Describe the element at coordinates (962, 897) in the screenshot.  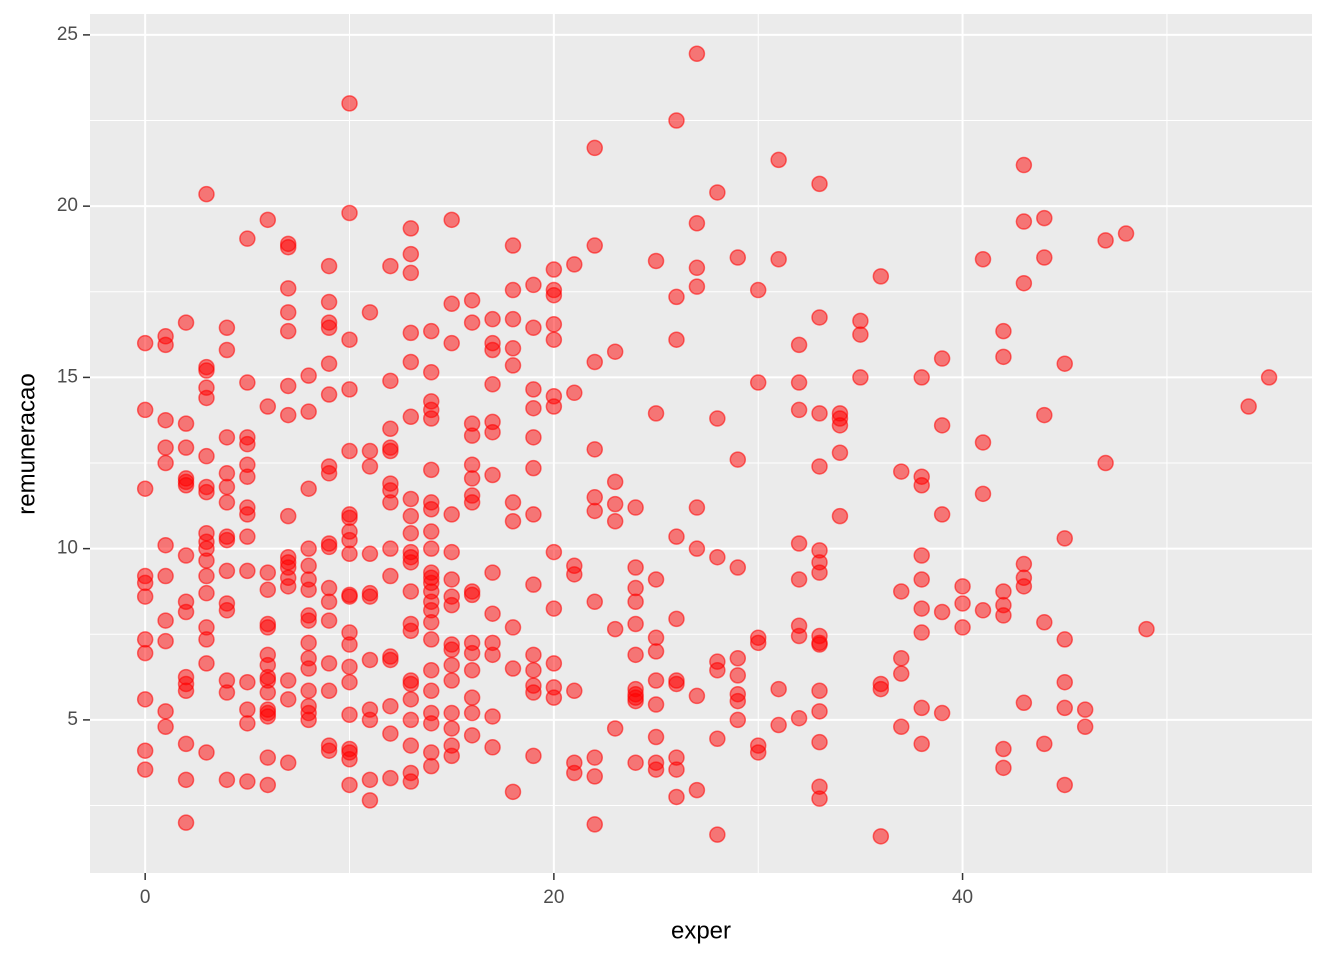
I see `x-tick-label: 40` at that location.